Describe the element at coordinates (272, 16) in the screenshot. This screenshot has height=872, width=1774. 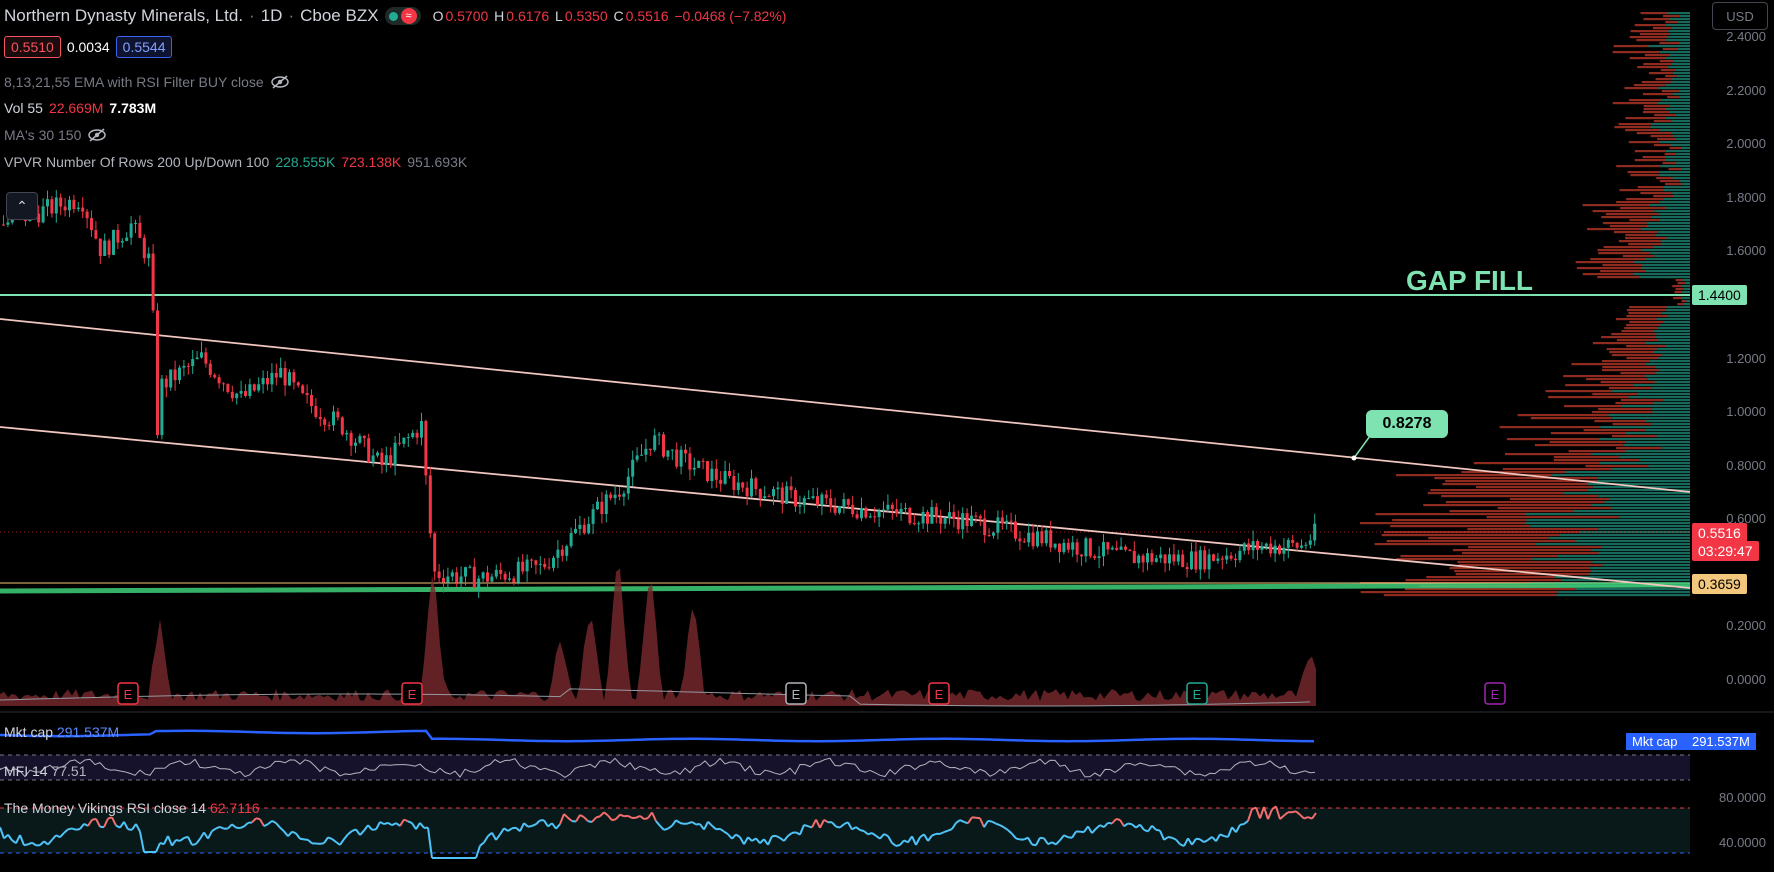
I see `interval: 1D` at that location.